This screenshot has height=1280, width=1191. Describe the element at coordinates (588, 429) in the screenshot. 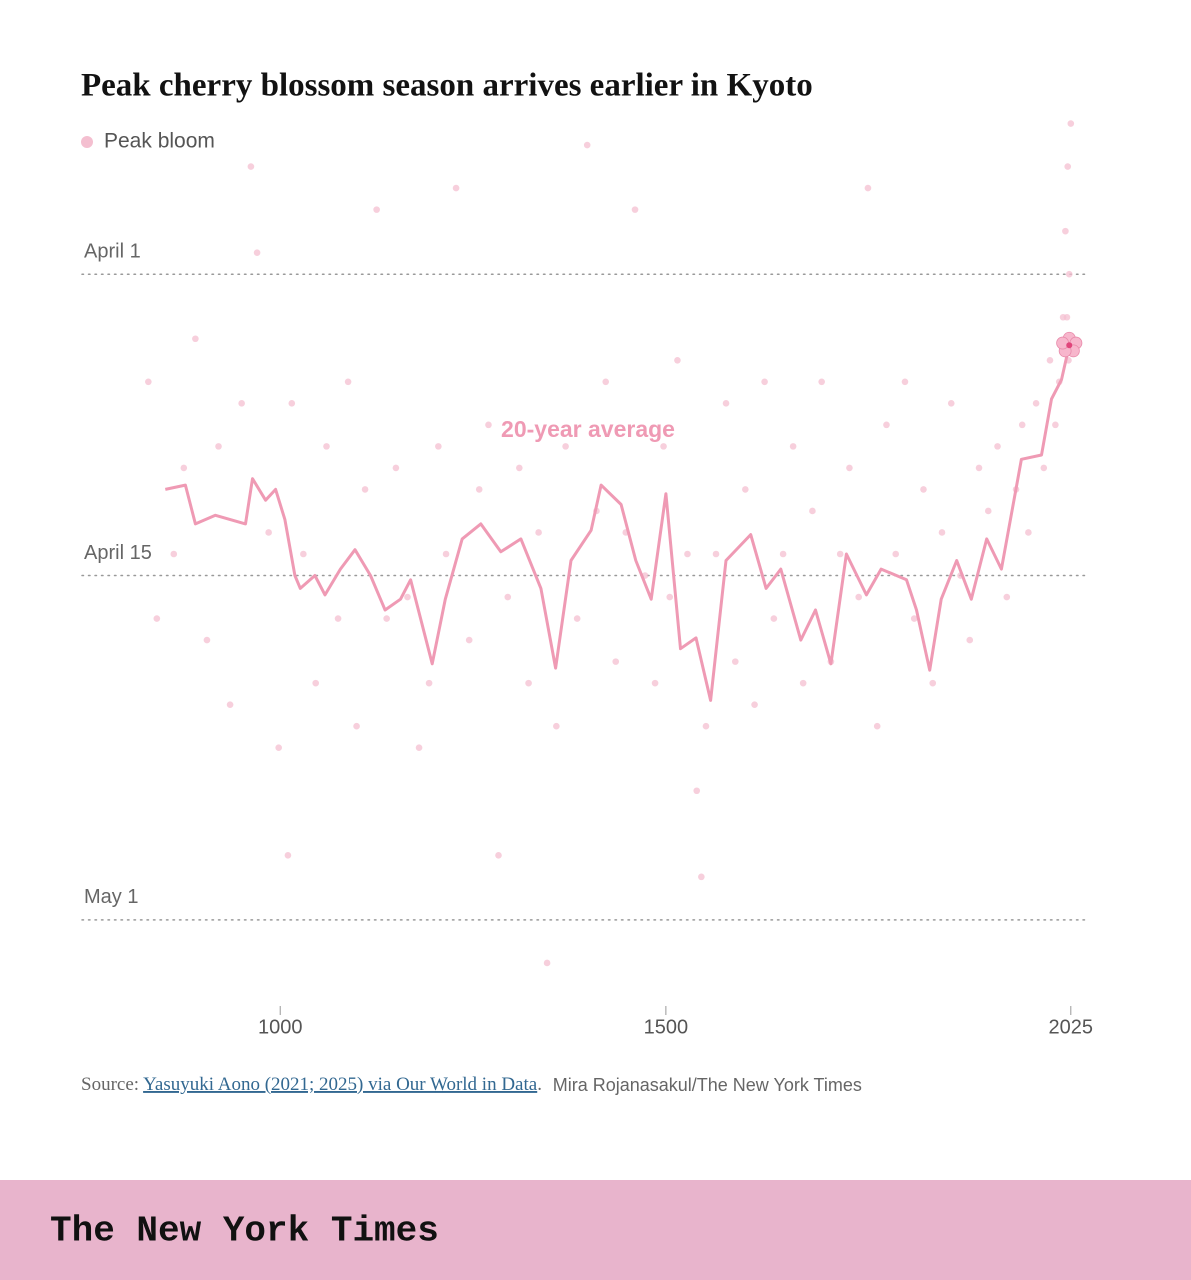

I see `line-label: 20-year average` at that location.